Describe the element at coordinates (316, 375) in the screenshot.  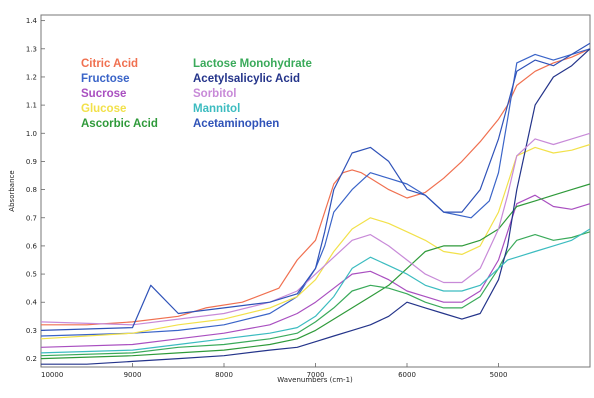
I see `x-tick-label: 7000` at that location.